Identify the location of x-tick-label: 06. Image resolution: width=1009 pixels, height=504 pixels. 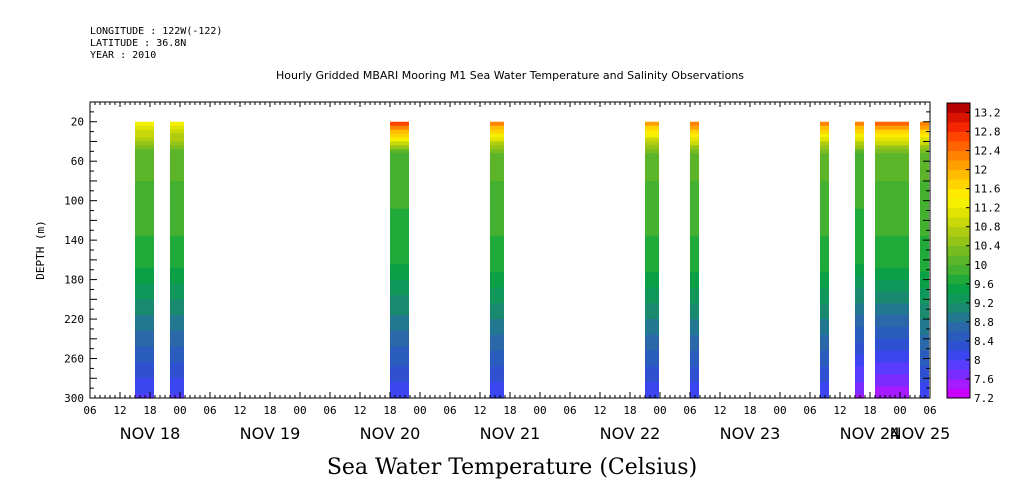
(209, 410).